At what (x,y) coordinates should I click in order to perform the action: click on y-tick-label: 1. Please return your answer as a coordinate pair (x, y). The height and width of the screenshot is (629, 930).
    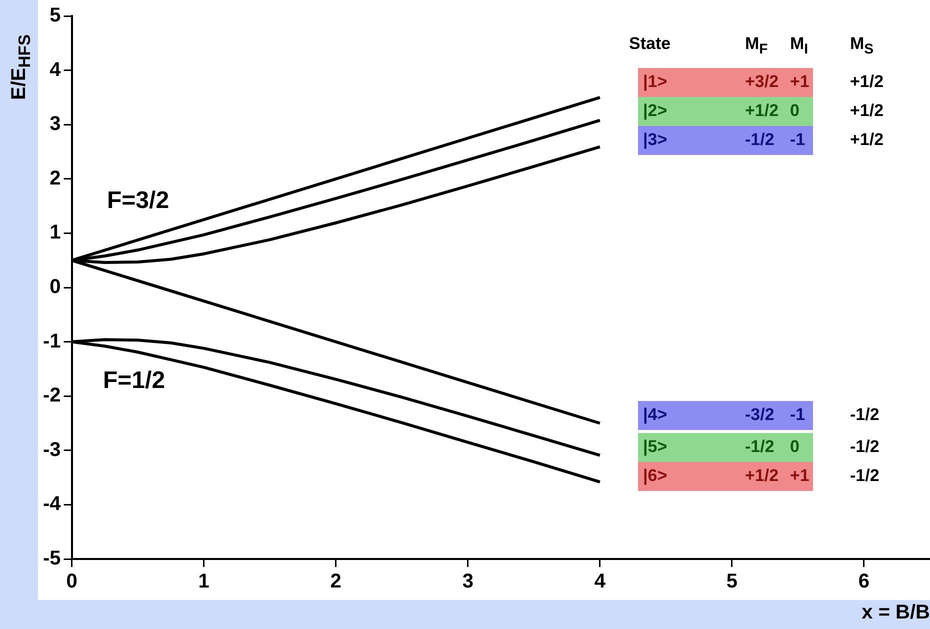
    Looking at the image, I should click on (55, 233).